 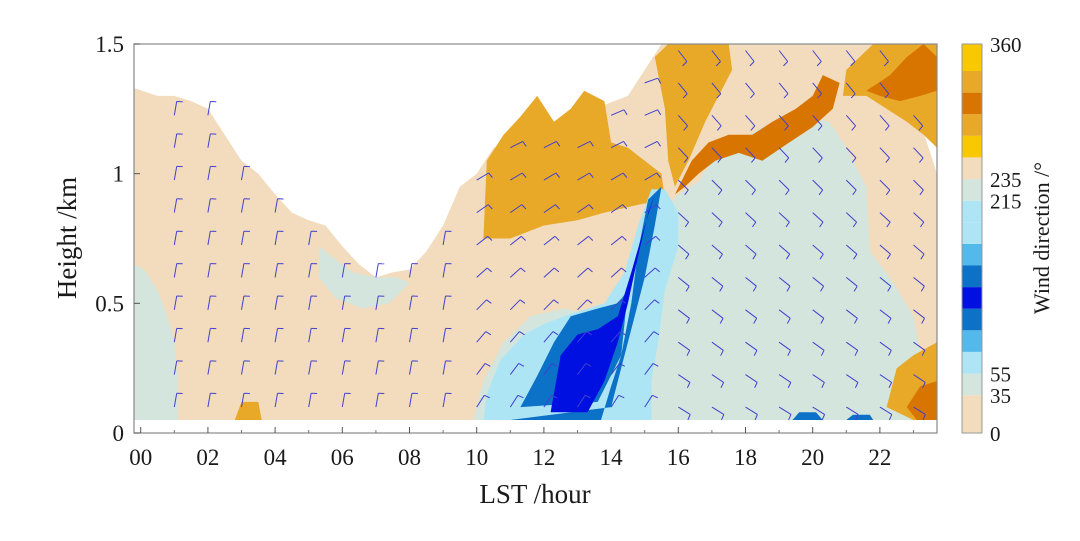 I want to click on region-blue-band, so click(x=586, y=303).